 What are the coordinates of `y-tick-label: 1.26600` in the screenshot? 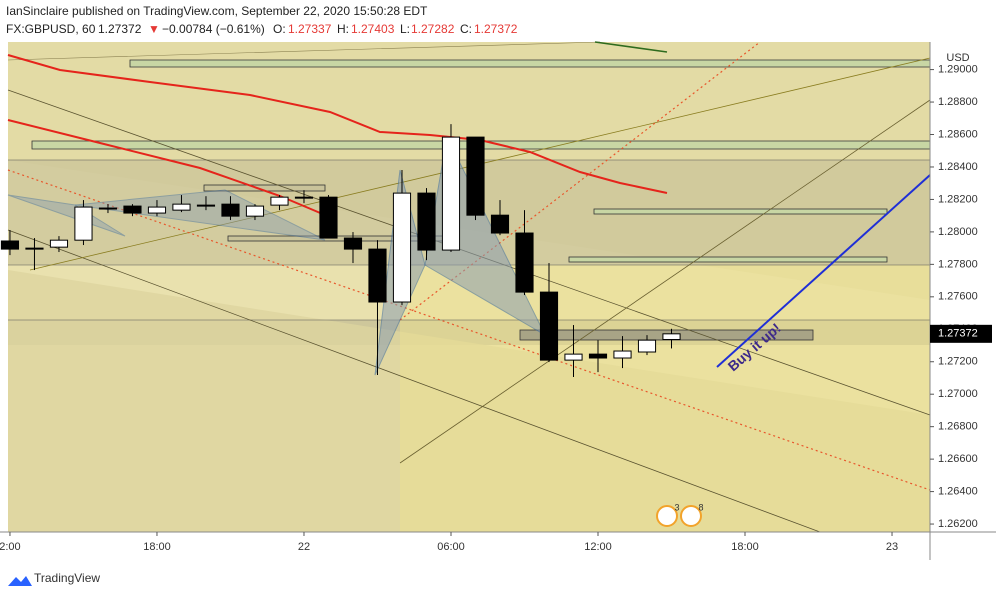 It's located at (958, 459).